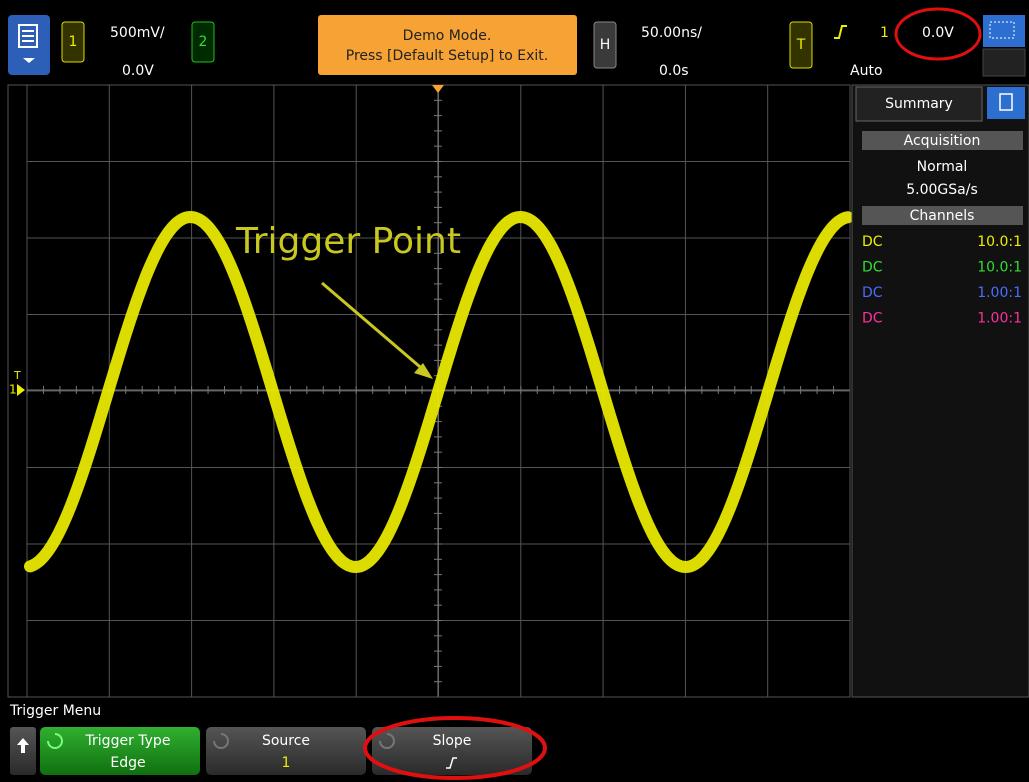 This screenshot has width=1029, height=782. Describe the element at coordinates (452, 741) in the screenshot. I see `softkey-label: Slope` at that location.